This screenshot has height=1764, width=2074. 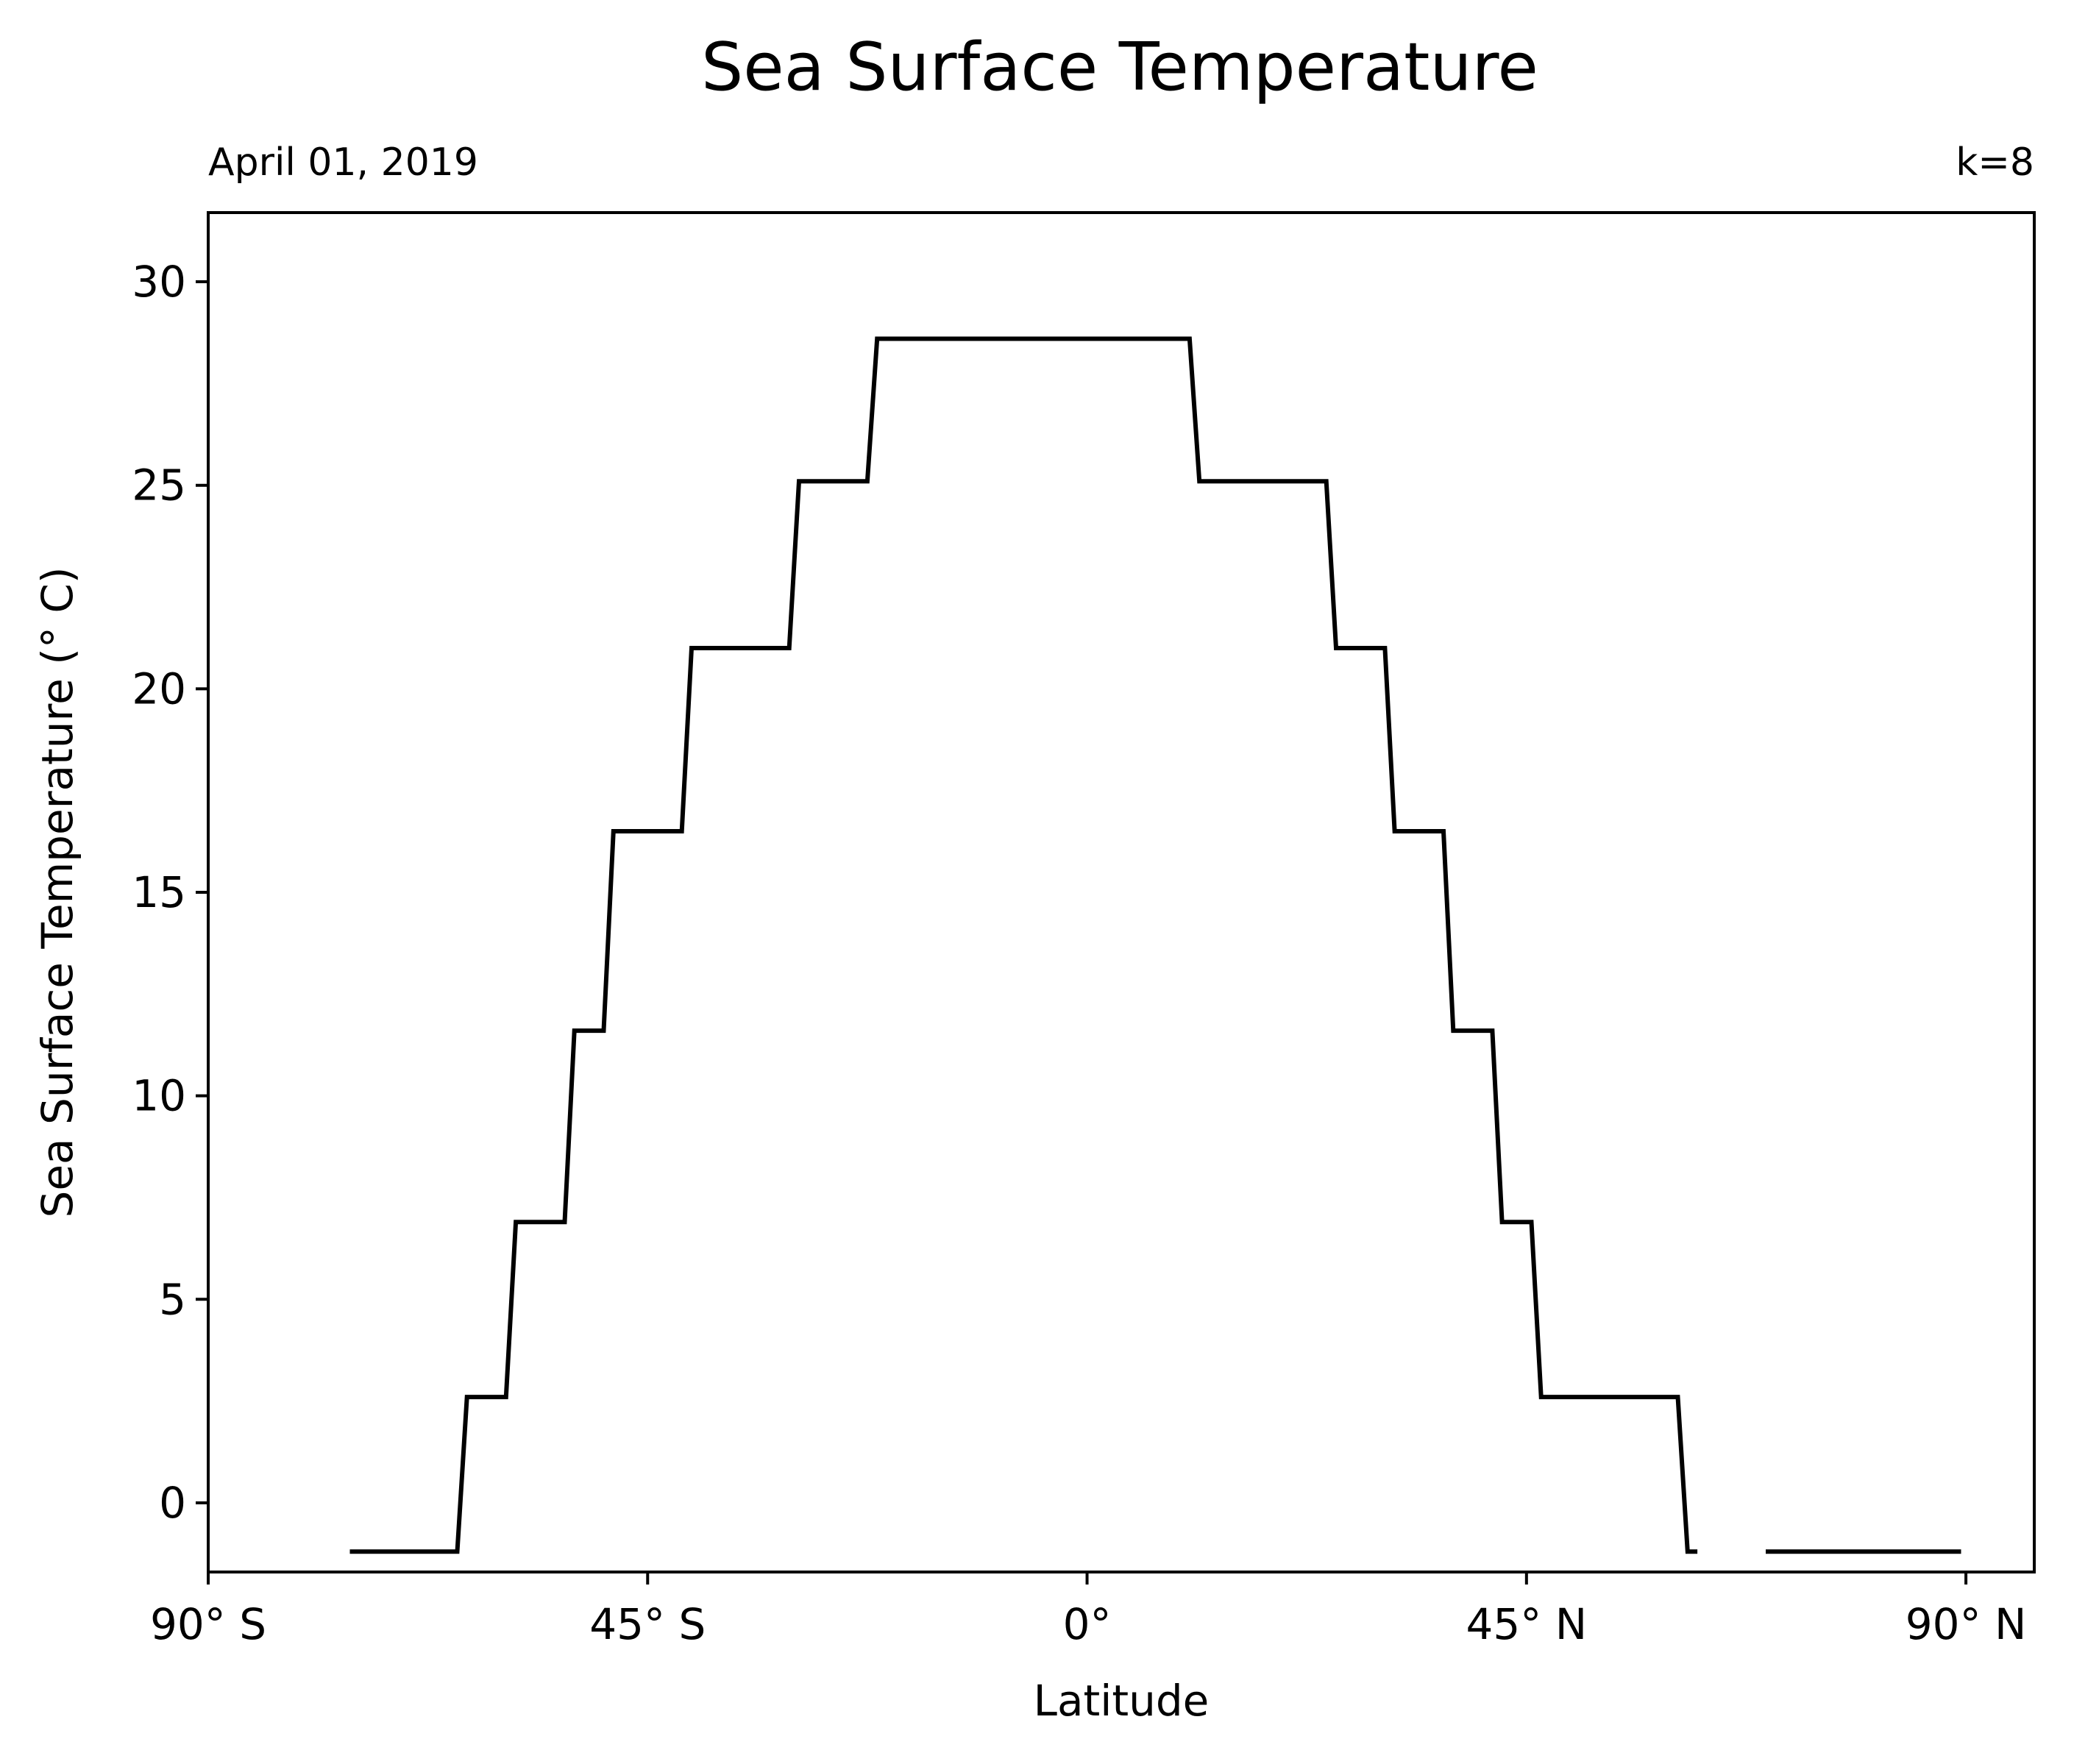 I want to click on y-tick-label: 20, so click(x=159, y=689).